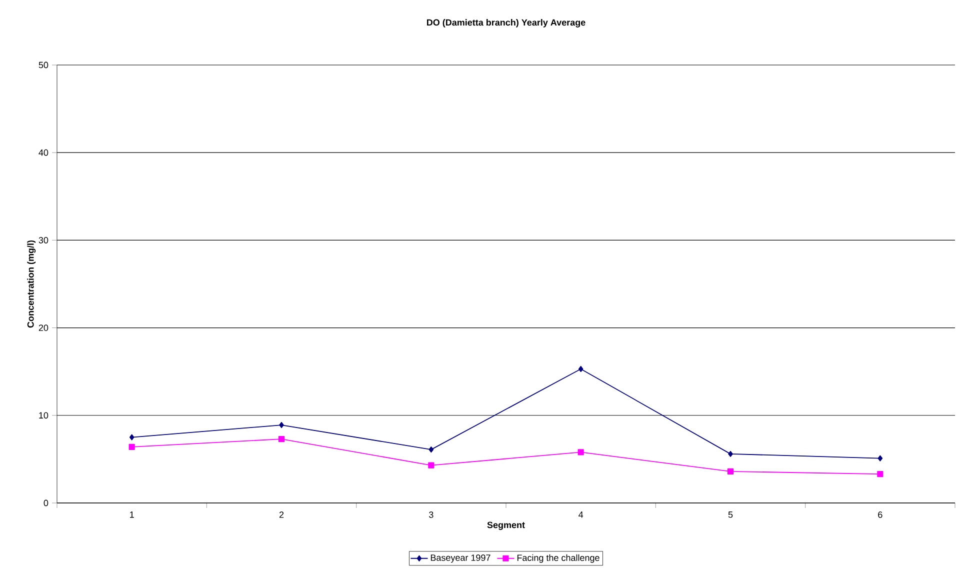  What do you see at coordinates (581, 515) in the screenshot?
I see `x-tick-label: 4` at bounding box center [581, 515].